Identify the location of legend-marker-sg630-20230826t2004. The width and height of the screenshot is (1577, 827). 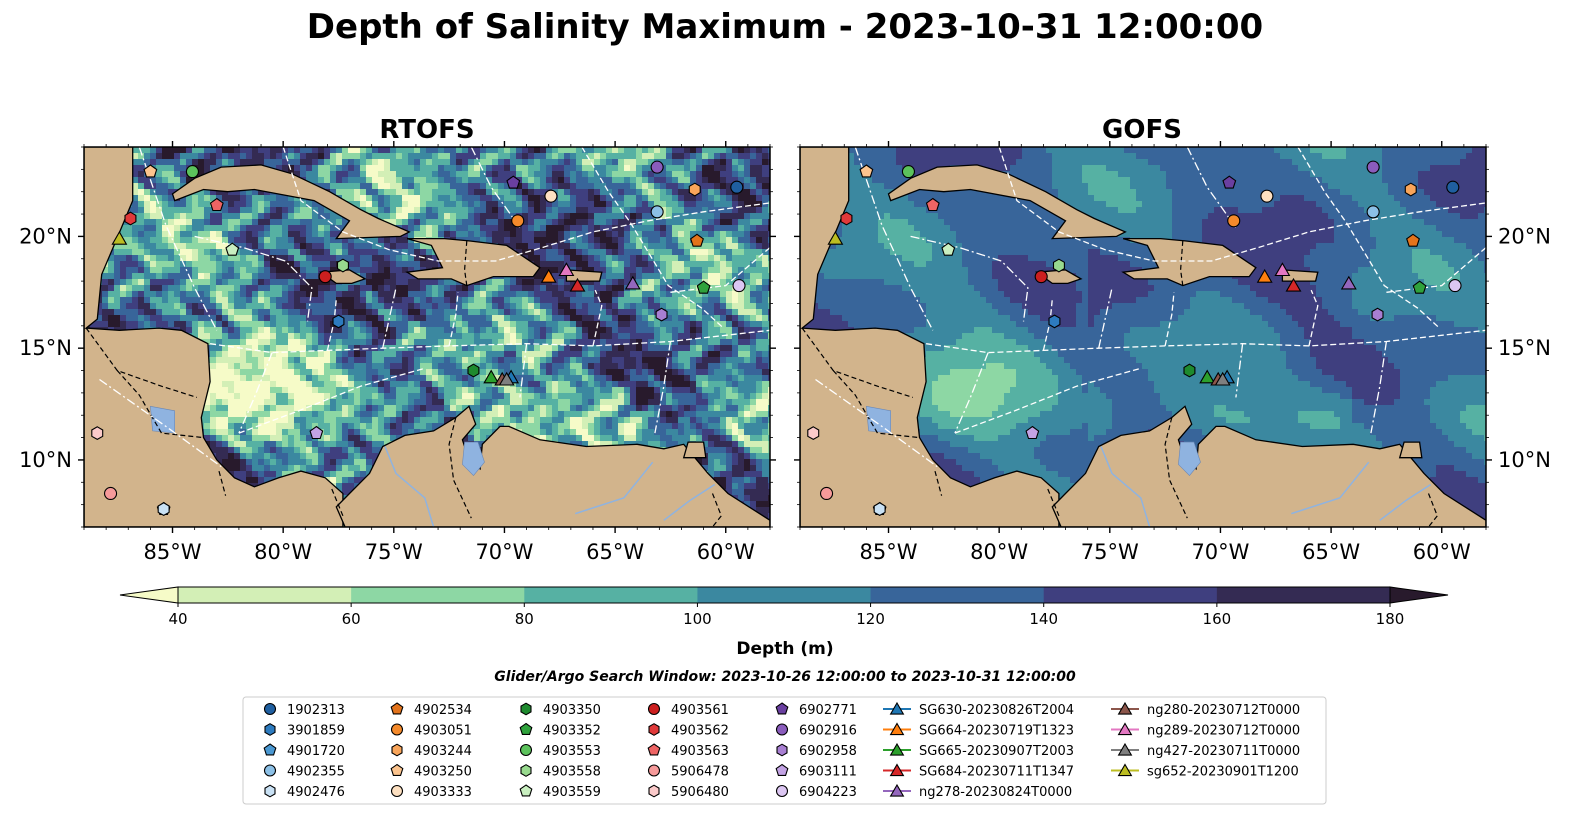
(897, 708).